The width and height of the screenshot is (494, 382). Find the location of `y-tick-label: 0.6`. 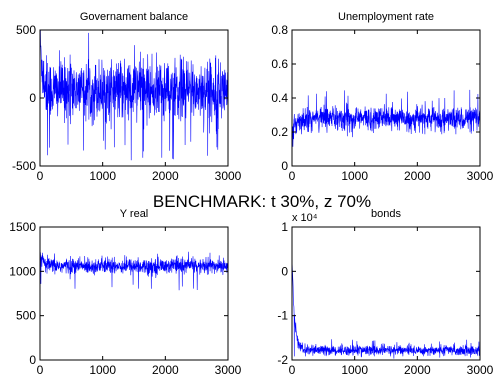

y-tick-label: 0.6 is located at coordinates (279, 64).